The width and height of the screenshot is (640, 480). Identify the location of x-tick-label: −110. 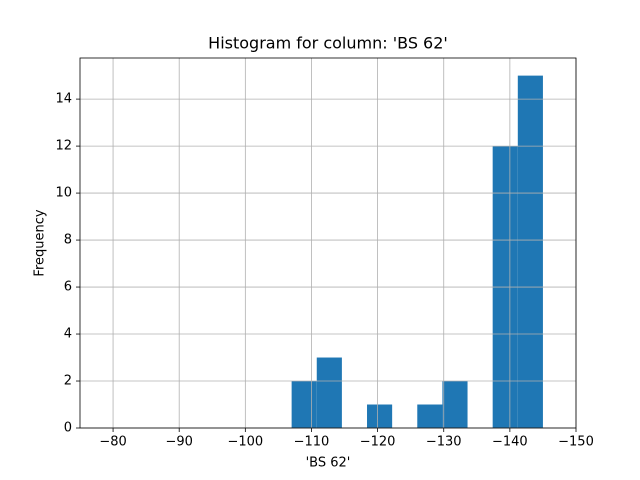
(312, 442).